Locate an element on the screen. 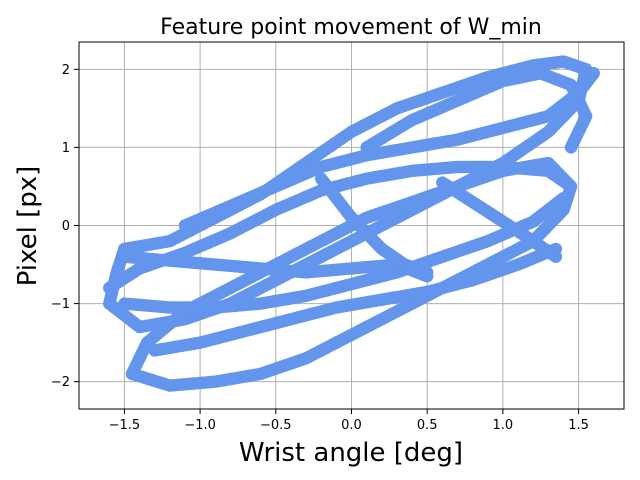  x-tick-label: −1.5 is located at coordinates (125, 425).